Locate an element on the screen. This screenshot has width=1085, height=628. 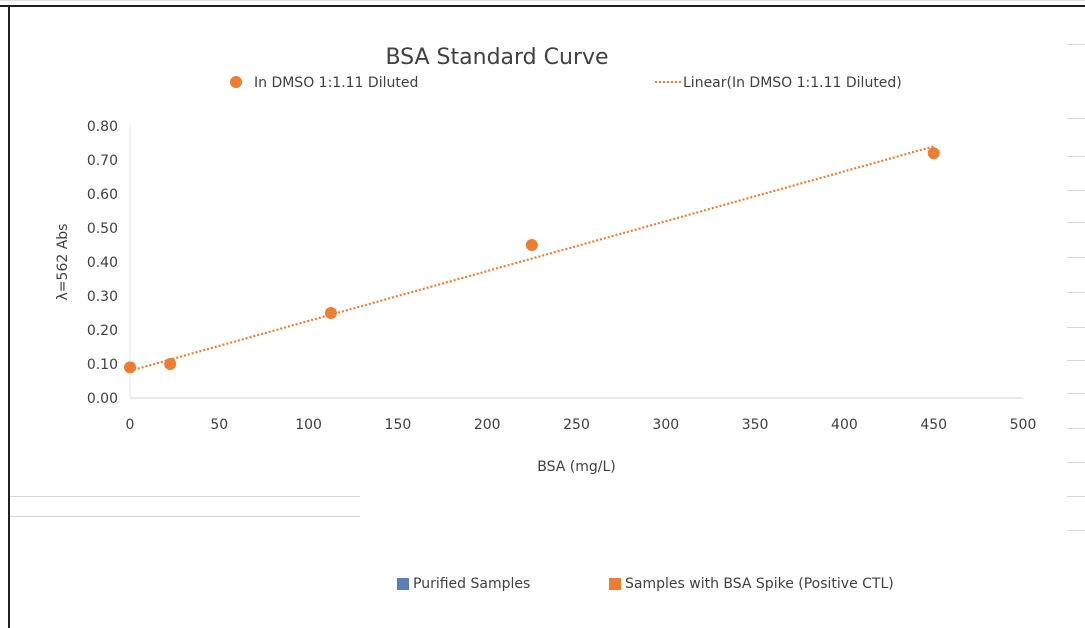
y-tick-label: 0.10 is located at coordinates (102, 365).